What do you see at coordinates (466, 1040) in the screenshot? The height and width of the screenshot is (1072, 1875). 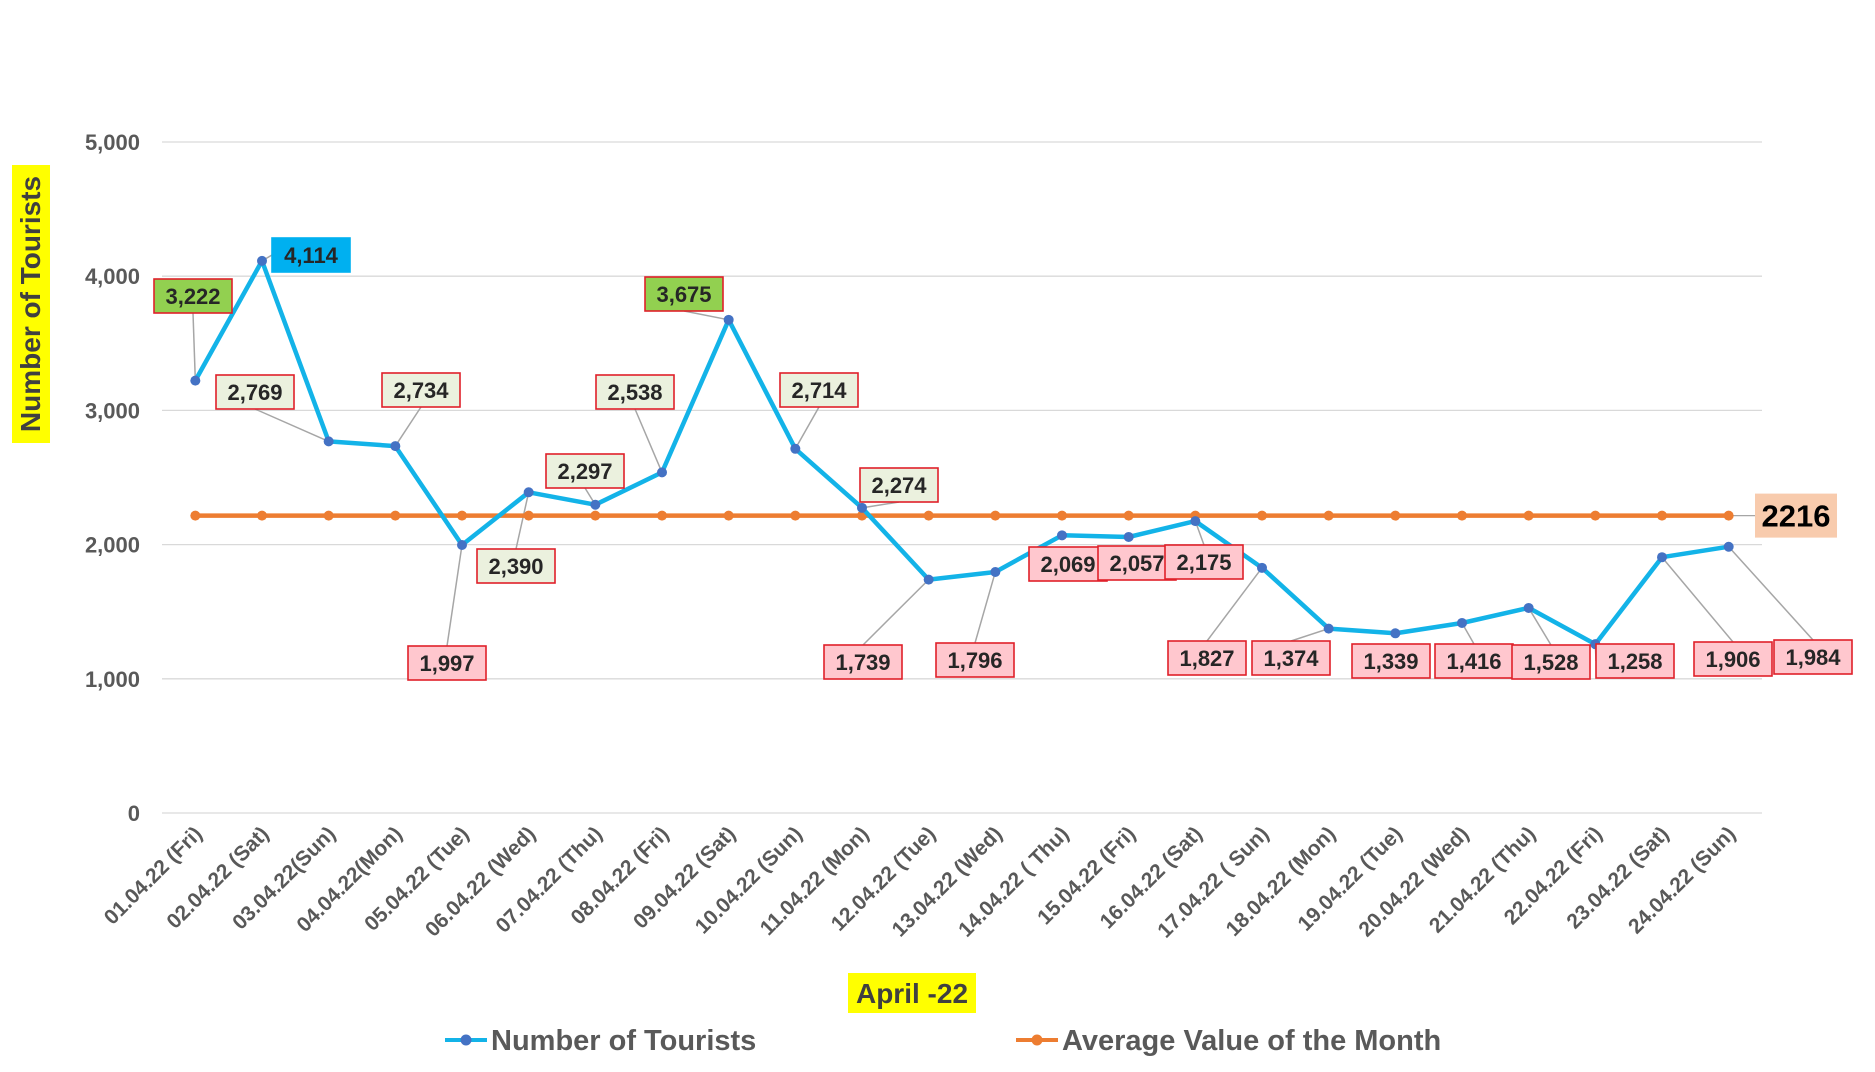 I see `legend-tourists-marker-icon` at bounding box center [466, 1040].